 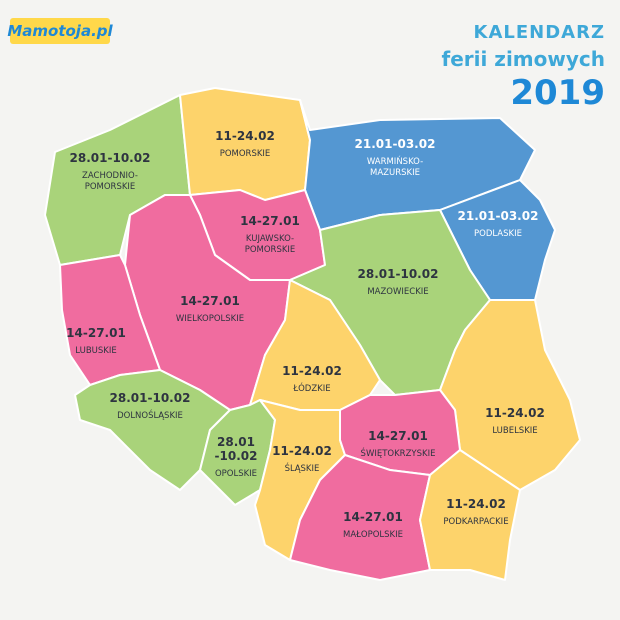 I want to click on region-name: MAZOWIECKIE, so click(x=397, y=292).